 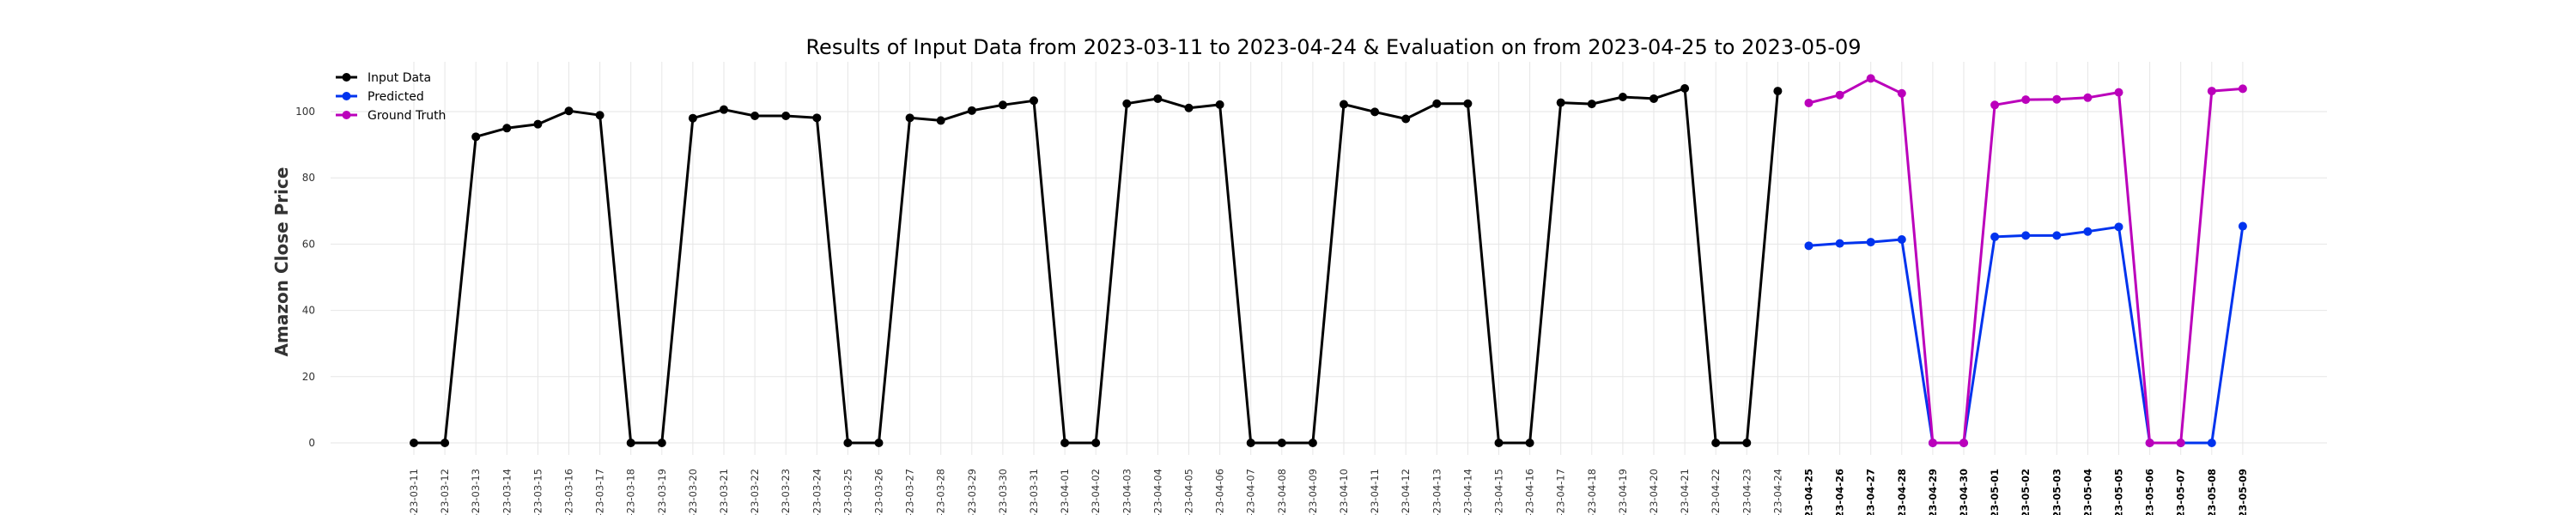 What do you see at coordinates (1282, 492) in the screenshot?
I see `x-tick-label: -23-04-08` at bounding box center [1282, 492].